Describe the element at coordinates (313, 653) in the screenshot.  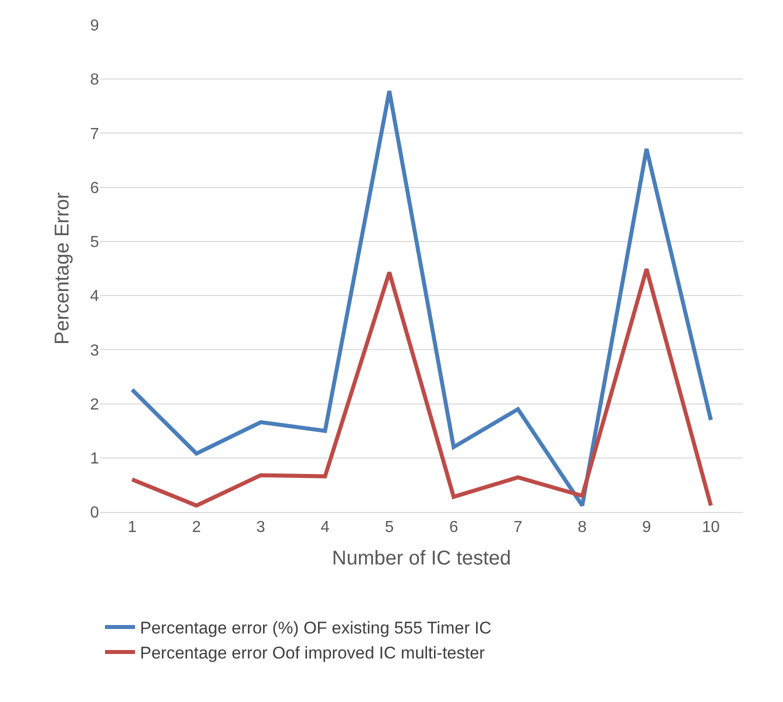
I see `legend-label: Percentage error Oof improved IC multi-tester` at that location.